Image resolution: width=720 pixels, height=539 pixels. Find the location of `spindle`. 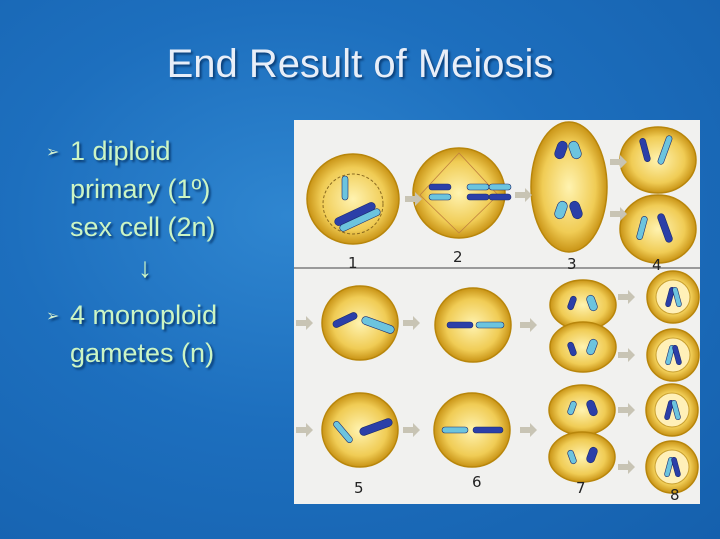

spindle is located at coordinates (459, 193).